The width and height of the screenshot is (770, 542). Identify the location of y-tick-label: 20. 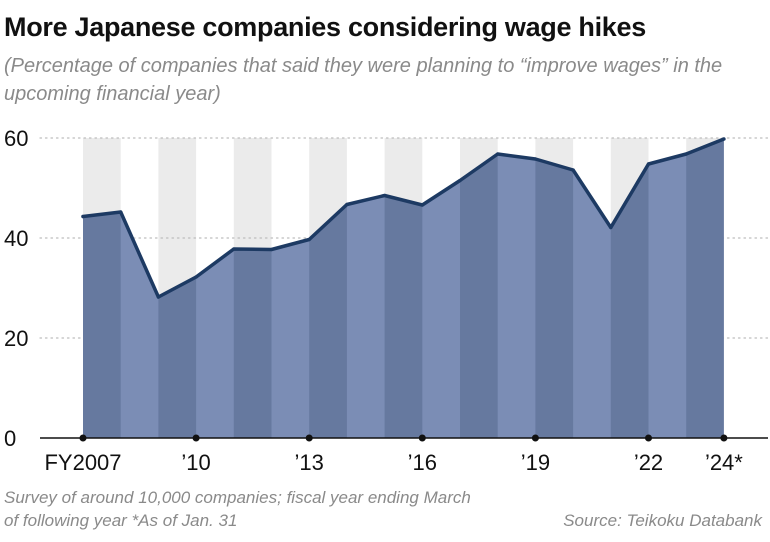
(16, 338).